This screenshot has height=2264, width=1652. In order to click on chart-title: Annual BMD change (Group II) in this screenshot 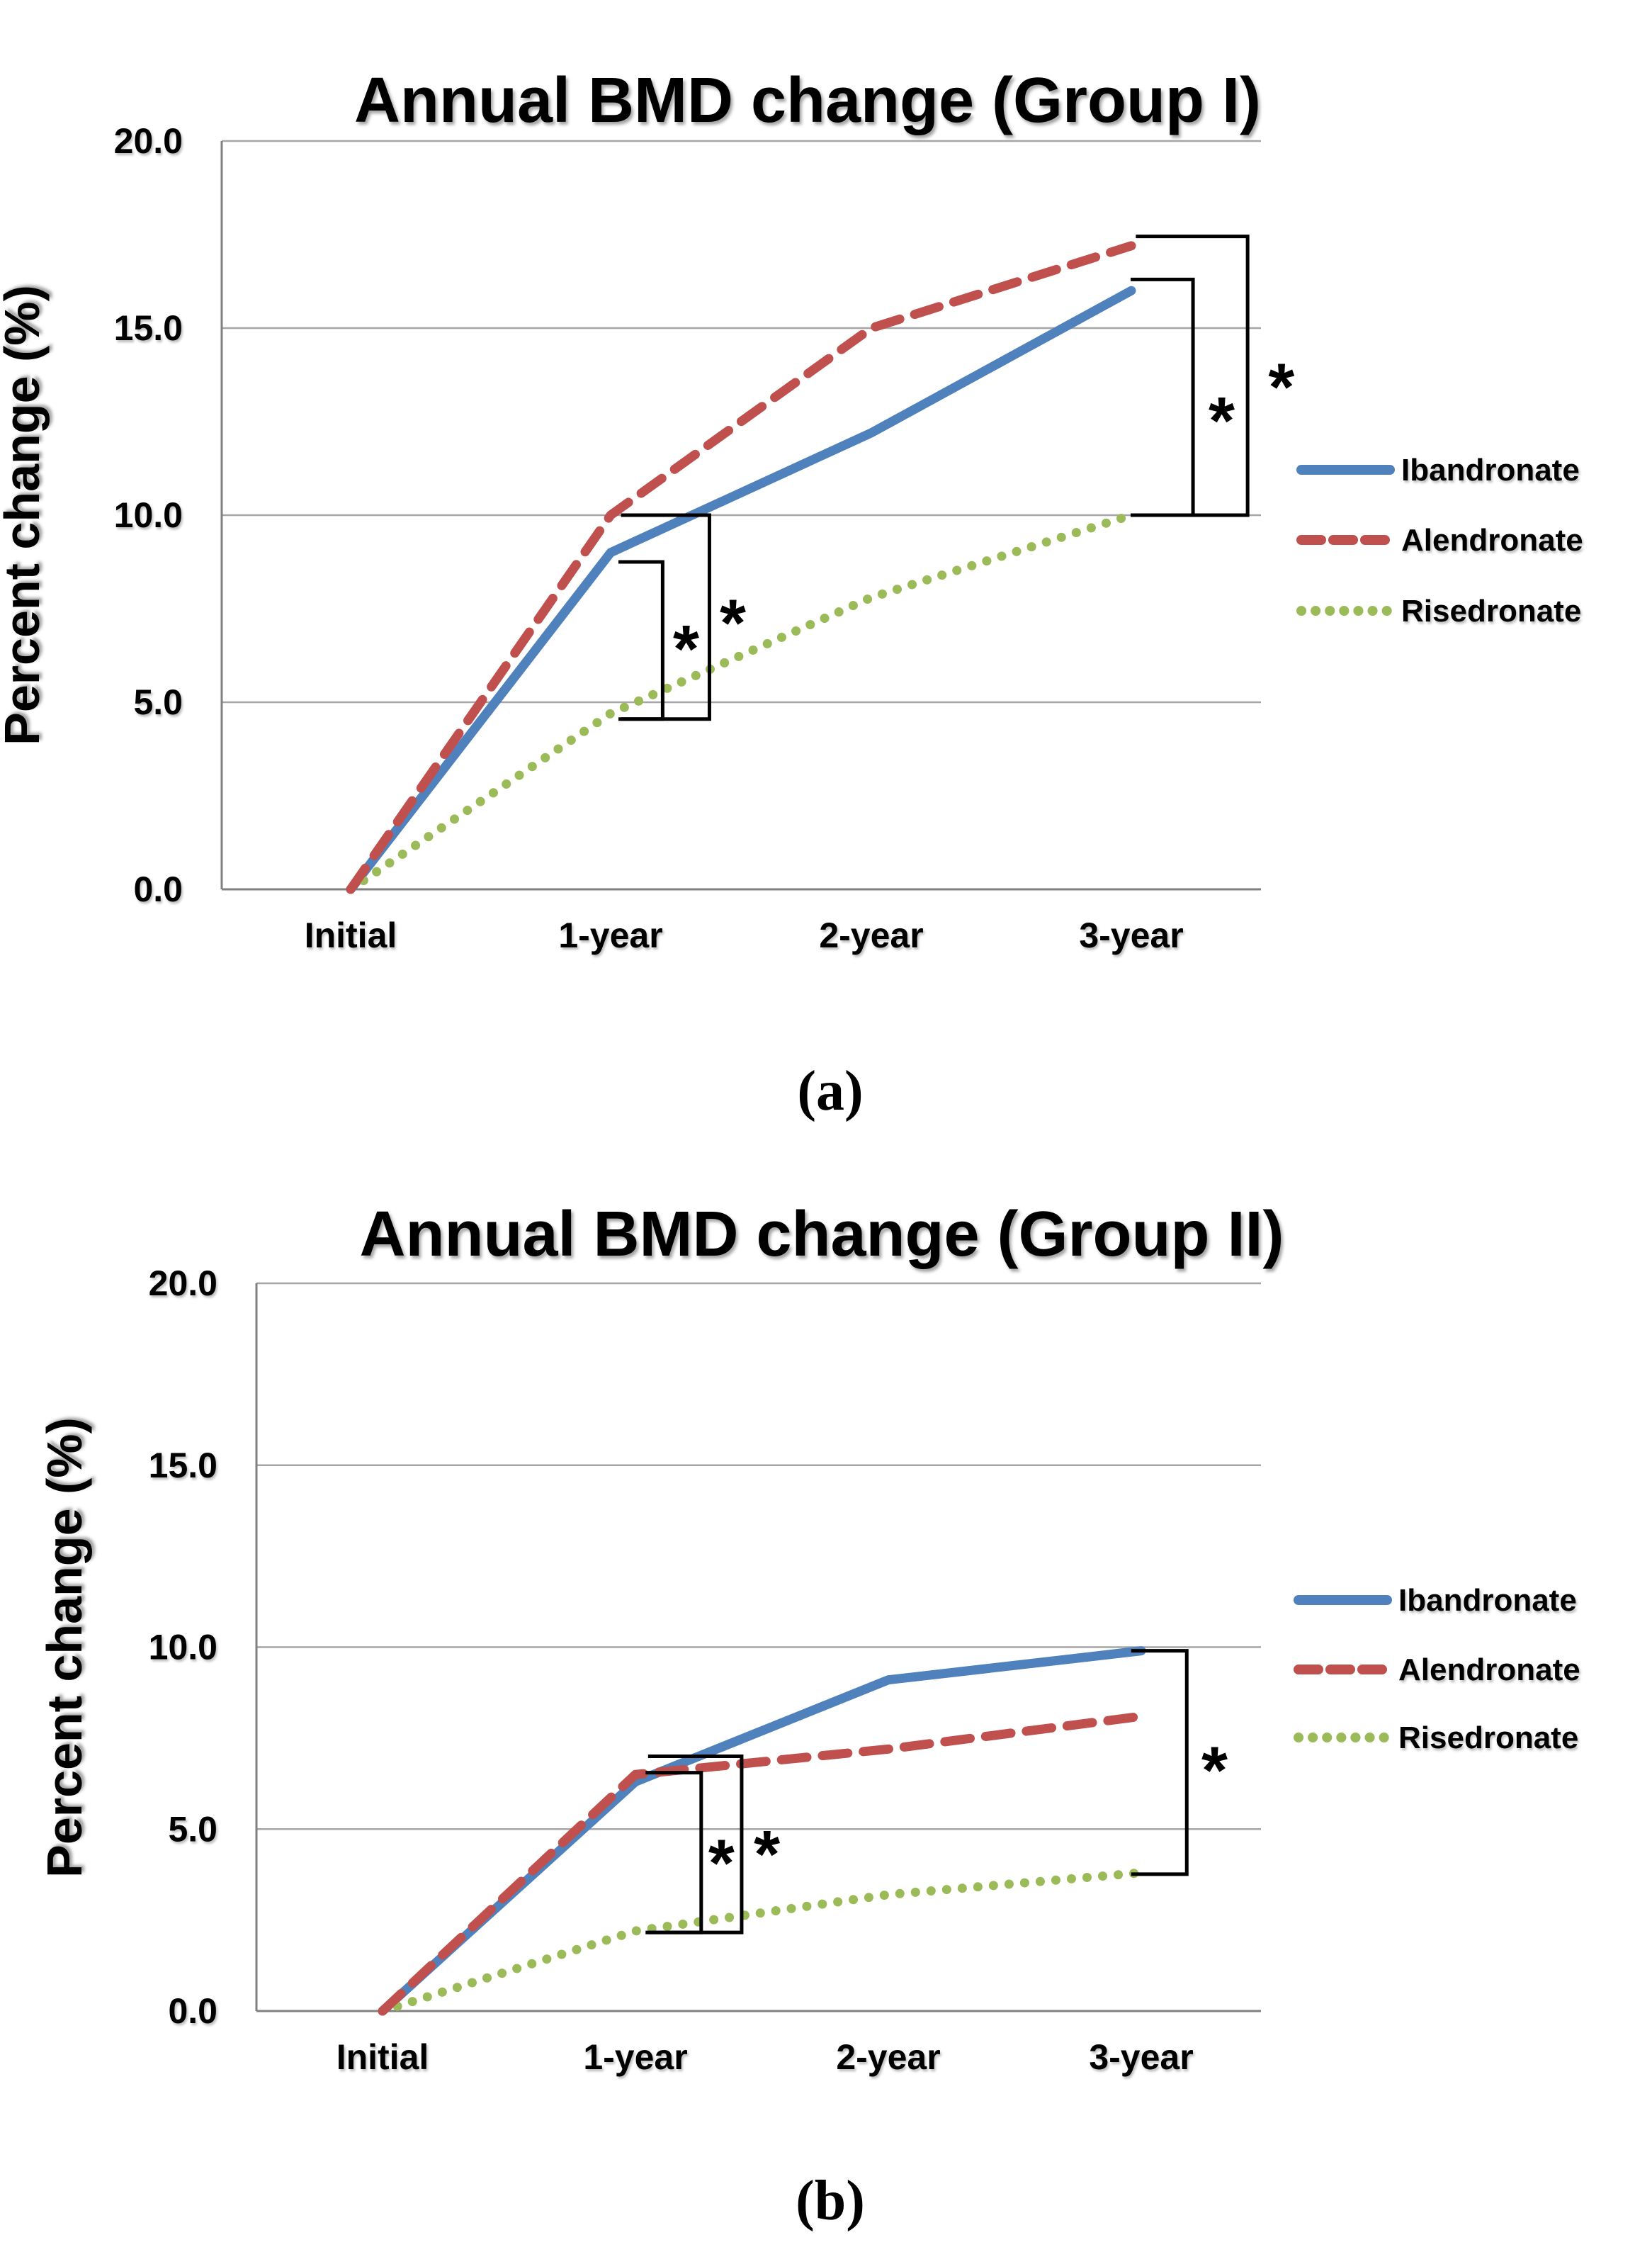, I will do `click(822, 1234)`.